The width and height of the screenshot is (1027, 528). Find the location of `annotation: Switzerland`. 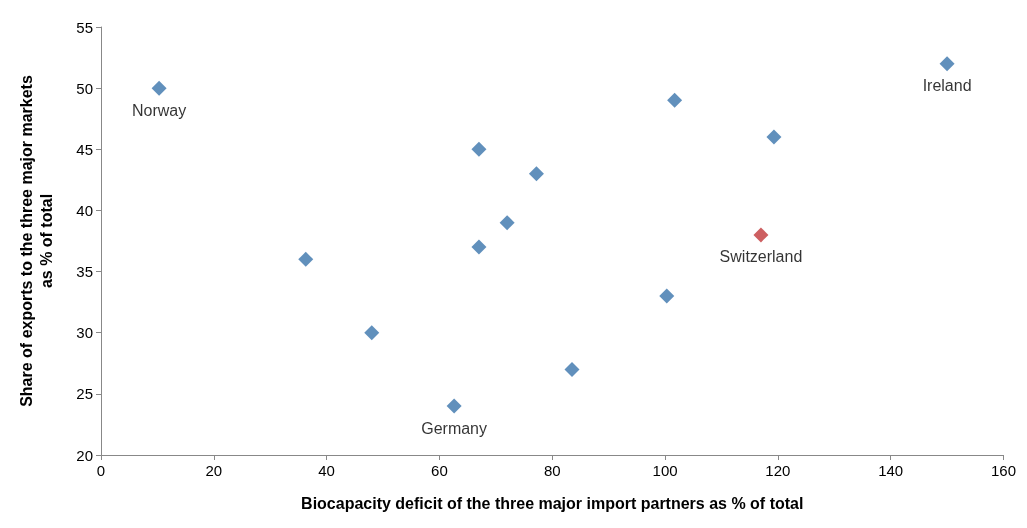

annotation: Switzerland is located at coordinates (761, 257).